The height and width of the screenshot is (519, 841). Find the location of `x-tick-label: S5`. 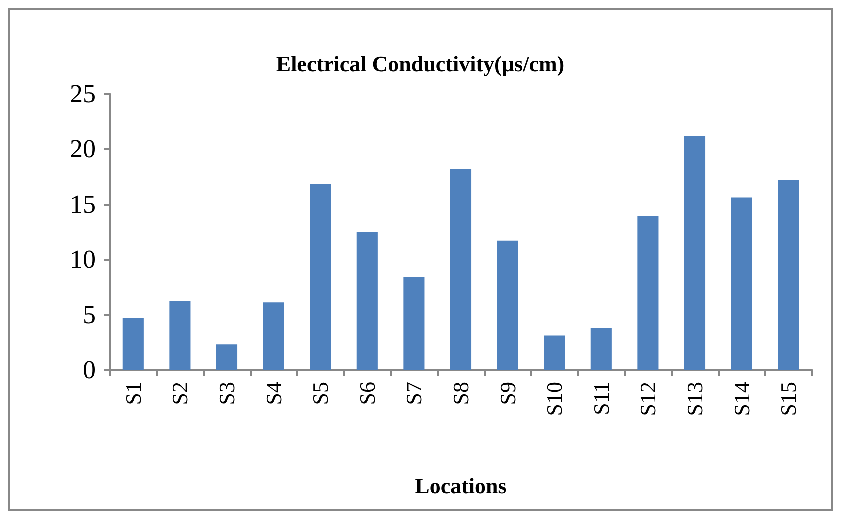

x-tick-label: S5 is located at coordinates (321, 394).